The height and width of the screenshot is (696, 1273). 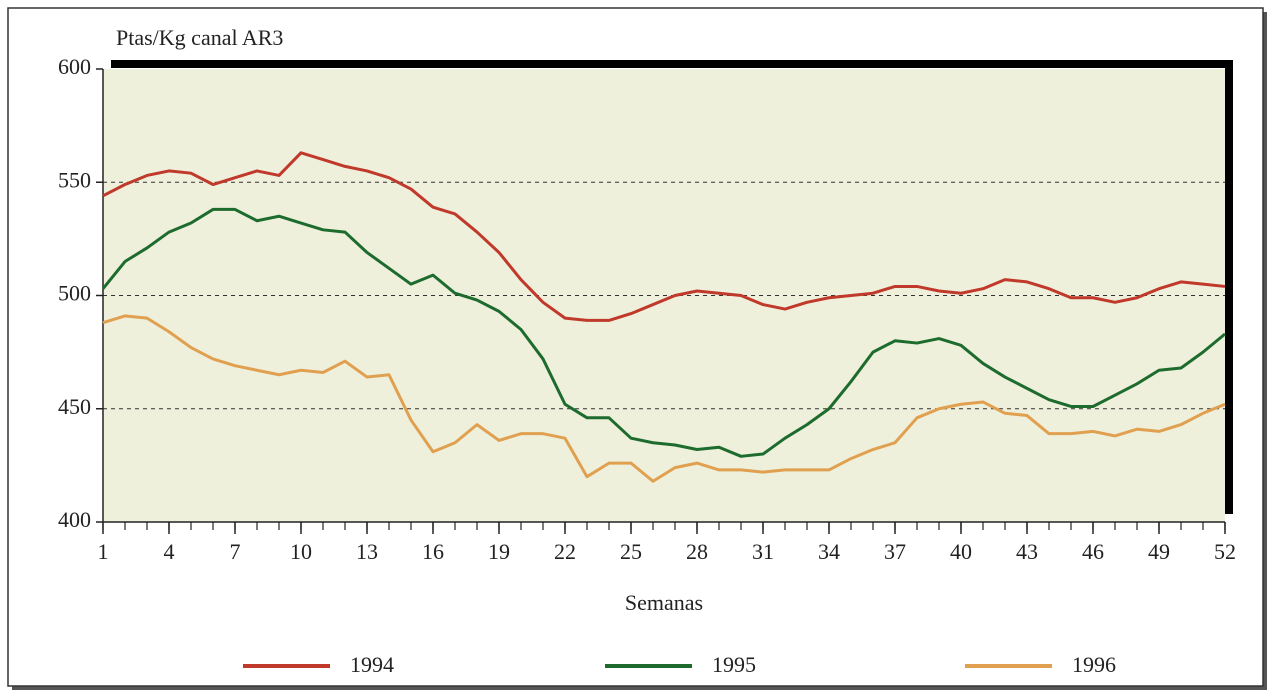 What do you see at coordinates (1225, 551) in the screenshot?
I see `x-tick-label: 52` at bounding box center [1225, 551].